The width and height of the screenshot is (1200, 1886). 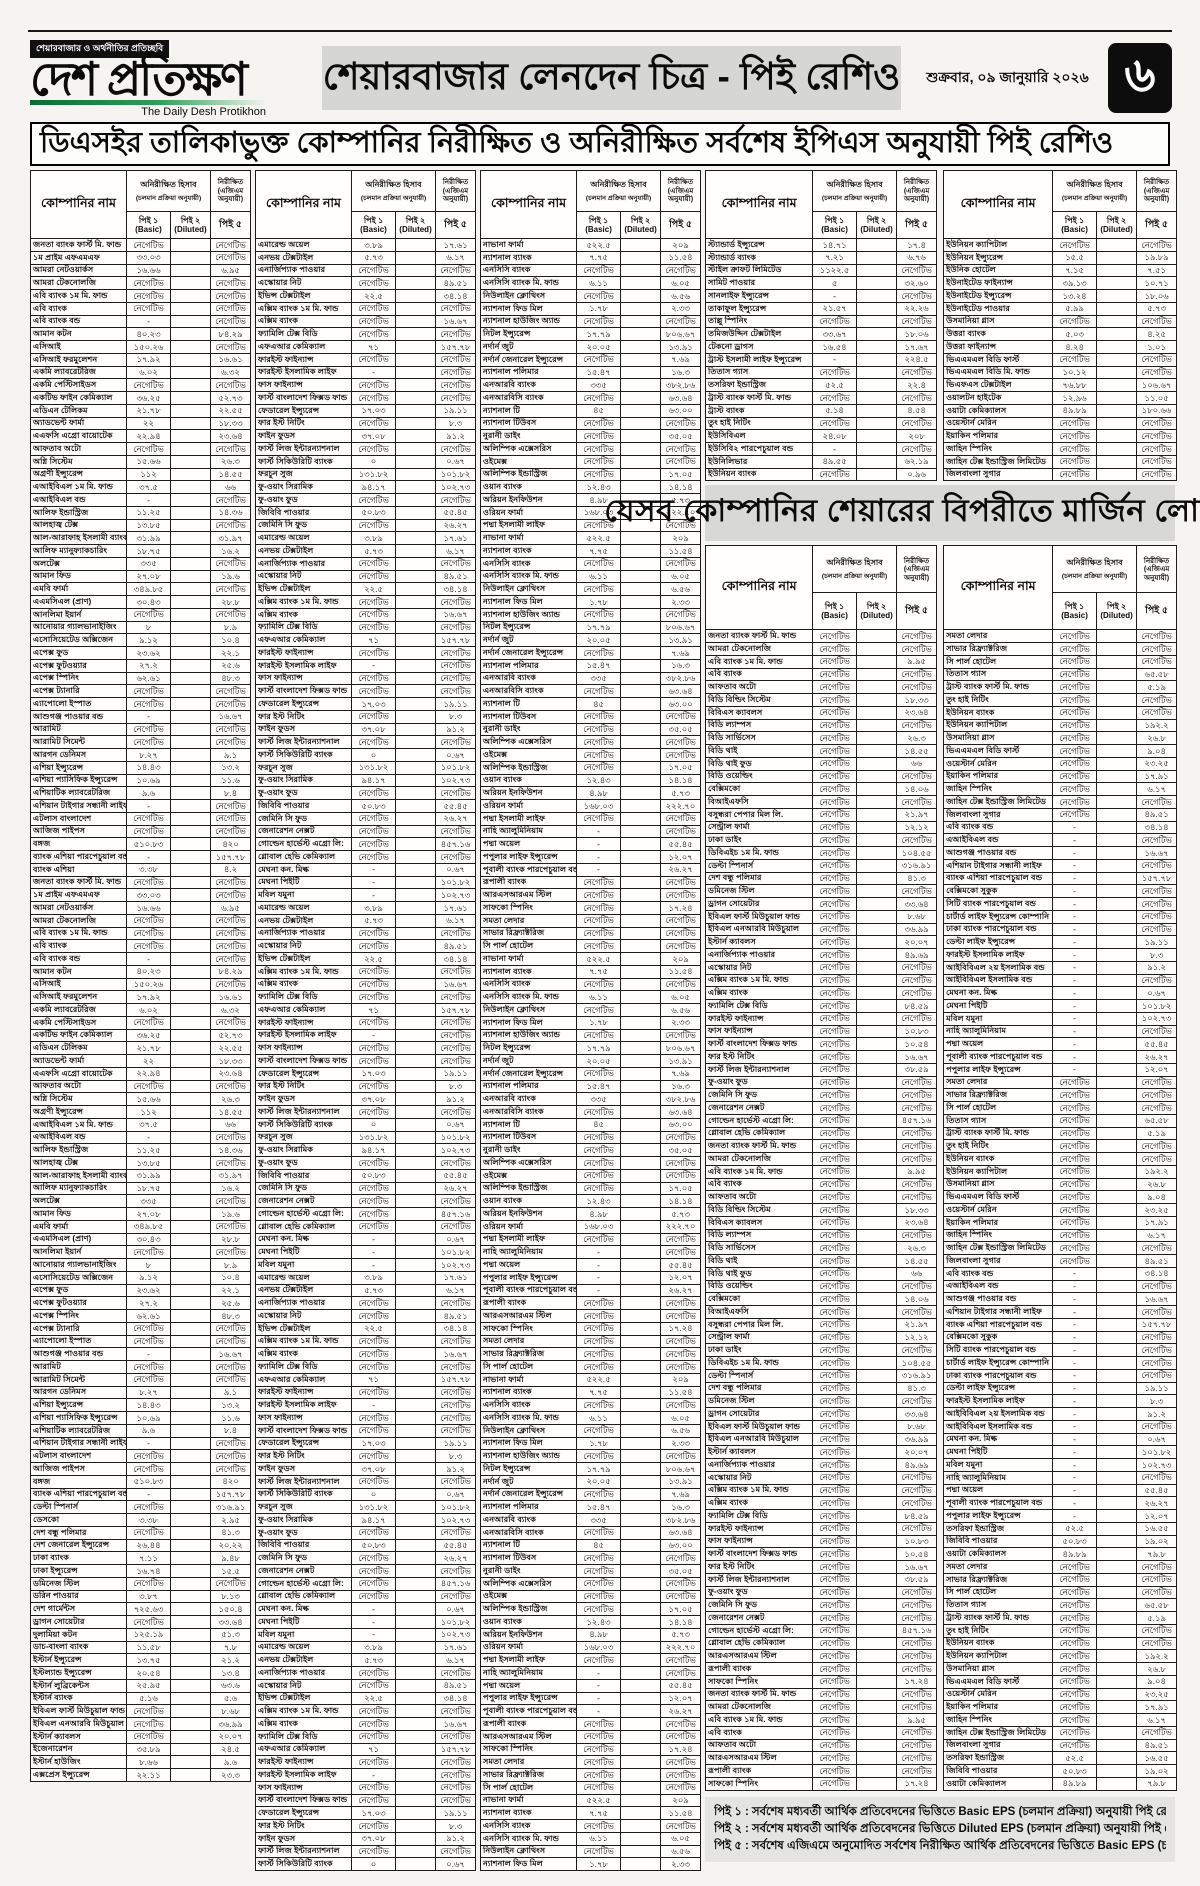 What do you see at coordinates (141, 1481) in the screenshot?
I see `table-row: বঙ্গজ ৫১০.৮৩ ৪২০` at bounding box center [141, 1481].